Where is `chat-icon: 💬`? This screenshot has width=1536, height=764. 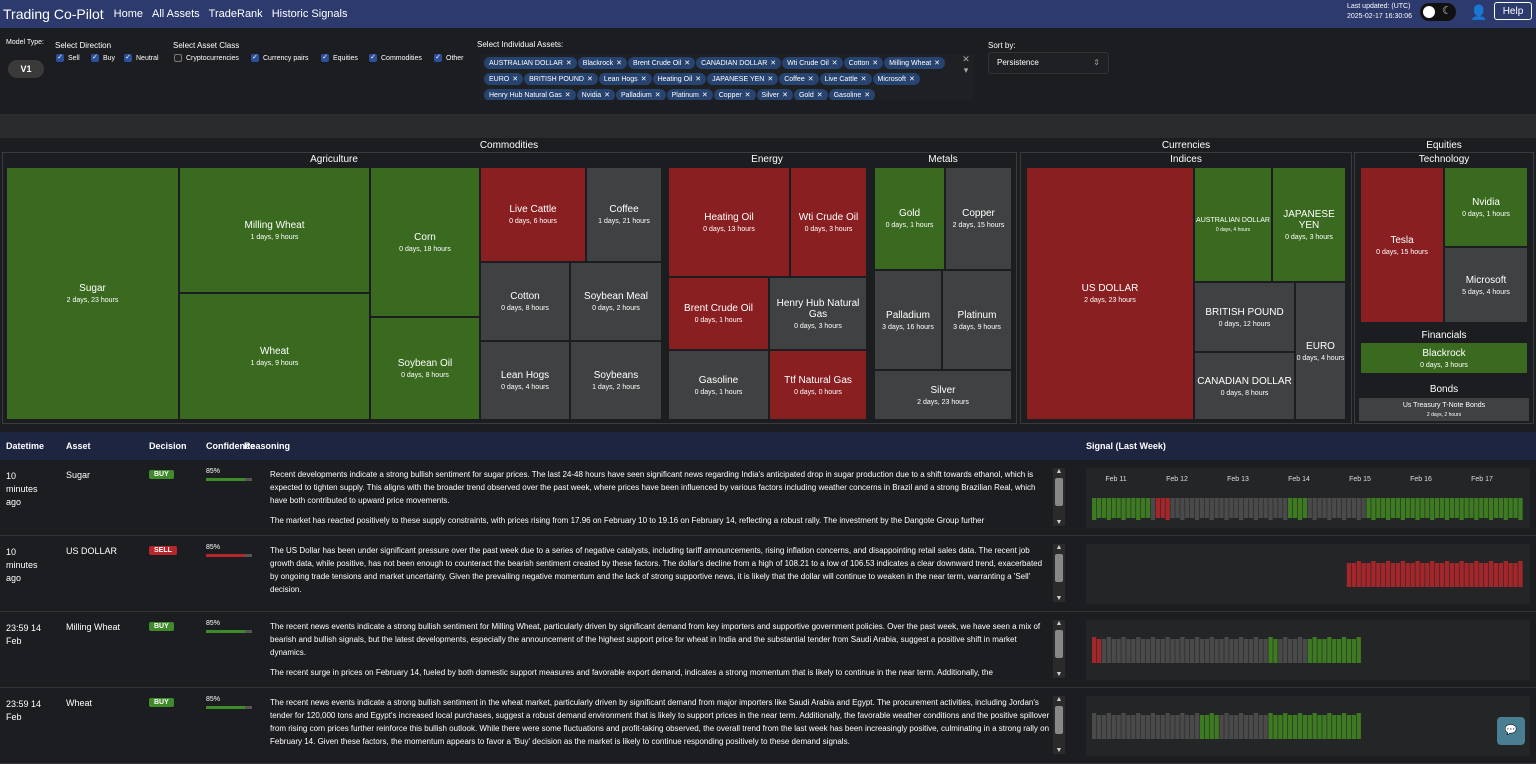
chat-icon: 💬 is located at coordinates (1511, 731).